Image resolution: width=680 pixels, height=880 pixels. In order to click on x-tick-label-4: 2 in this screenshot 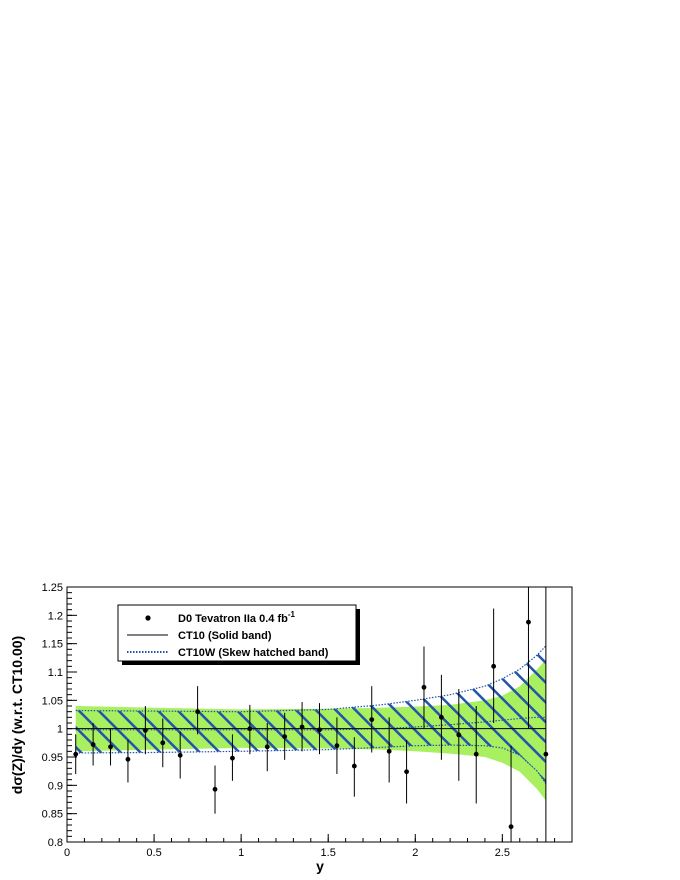, I will do `click(415, 853)`.